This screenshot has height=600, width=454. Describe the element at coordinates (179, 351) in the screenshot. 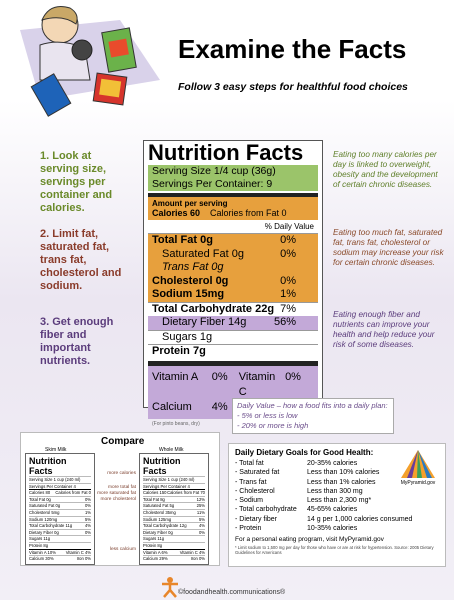

I see `nutrient: Protein 7g` at that location.